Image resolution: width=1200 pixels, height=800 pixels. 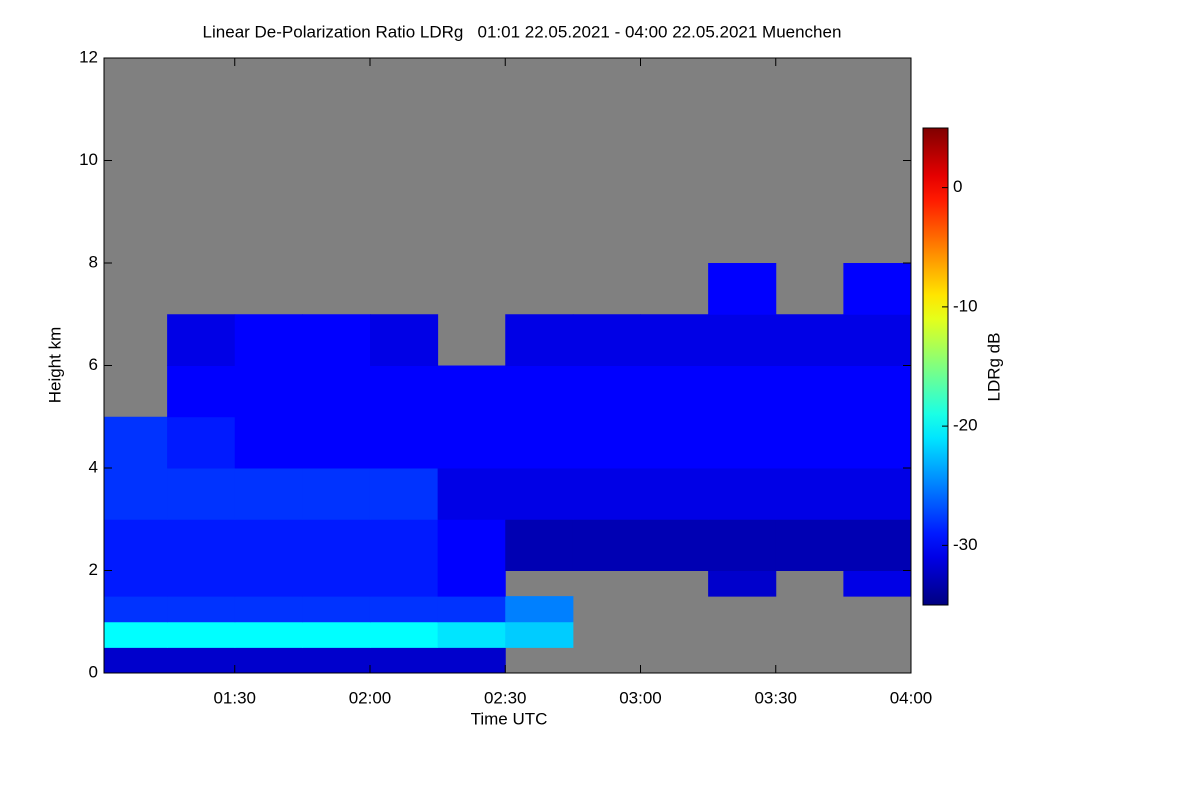 What do you see at coordinates (93, 364) in the screenshot?
I see `y-tick-label: 6` at bounding box center [93, 364].